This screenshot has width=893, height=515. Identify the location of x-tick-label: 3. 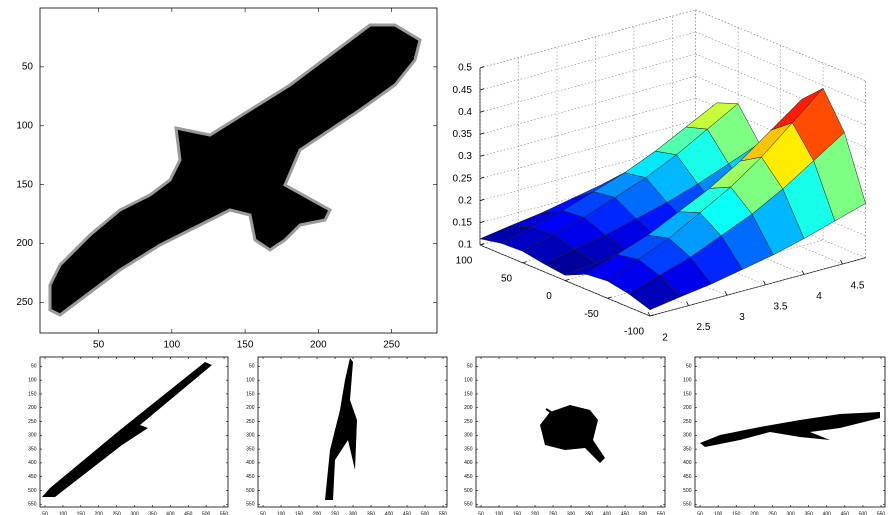
(742, 317).